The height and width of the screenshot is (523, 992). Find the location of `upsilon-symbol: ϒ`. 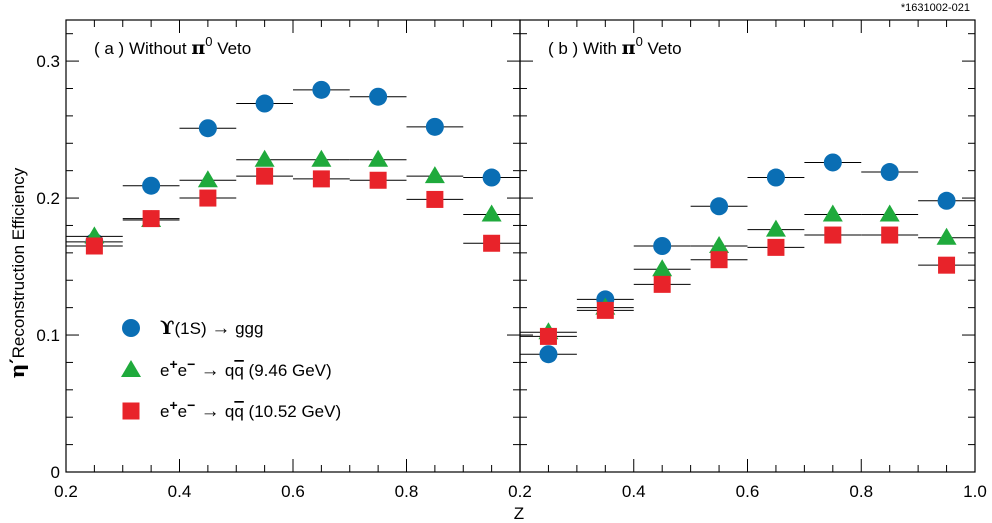

upsilon-symbol: ϒ is located at coordinates (167, 328).